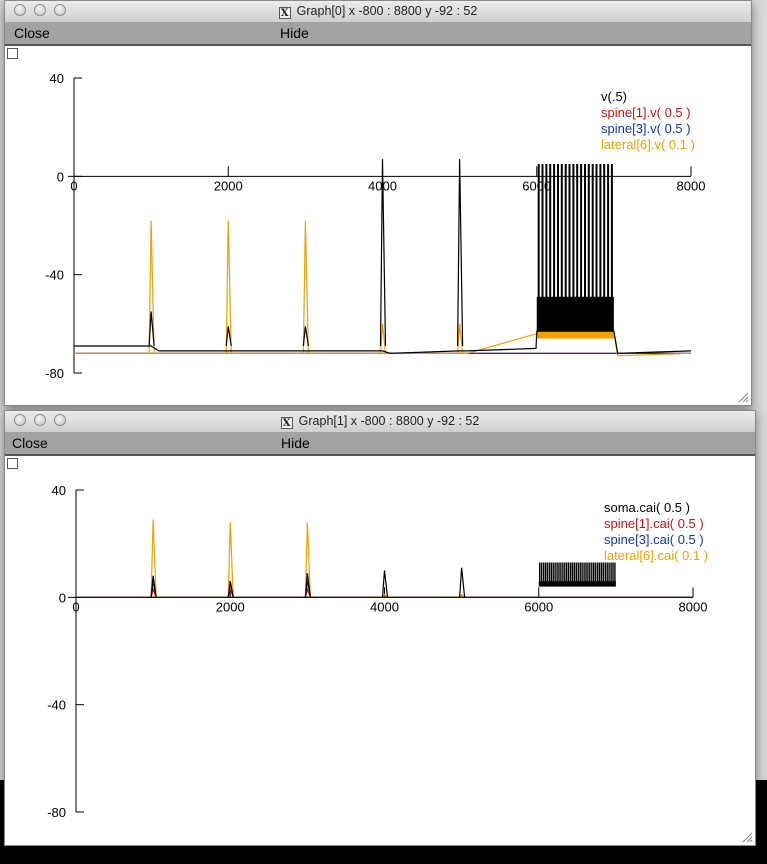  What do you see at coordinates (648, 144) in the screenshot?
I see `legend-entry: lateral[6].v( 0.1 )` at bounding box center [648, 144].